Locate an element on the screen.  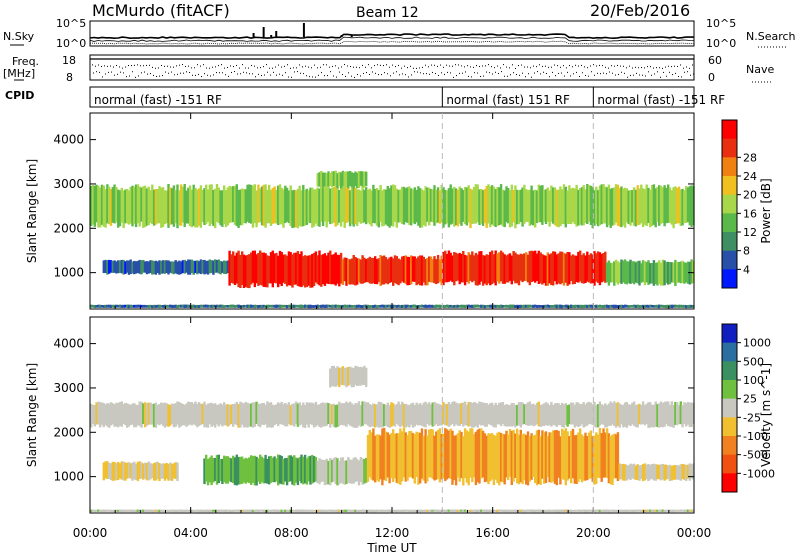
nsearch-line is located at coordinates (392, 39).